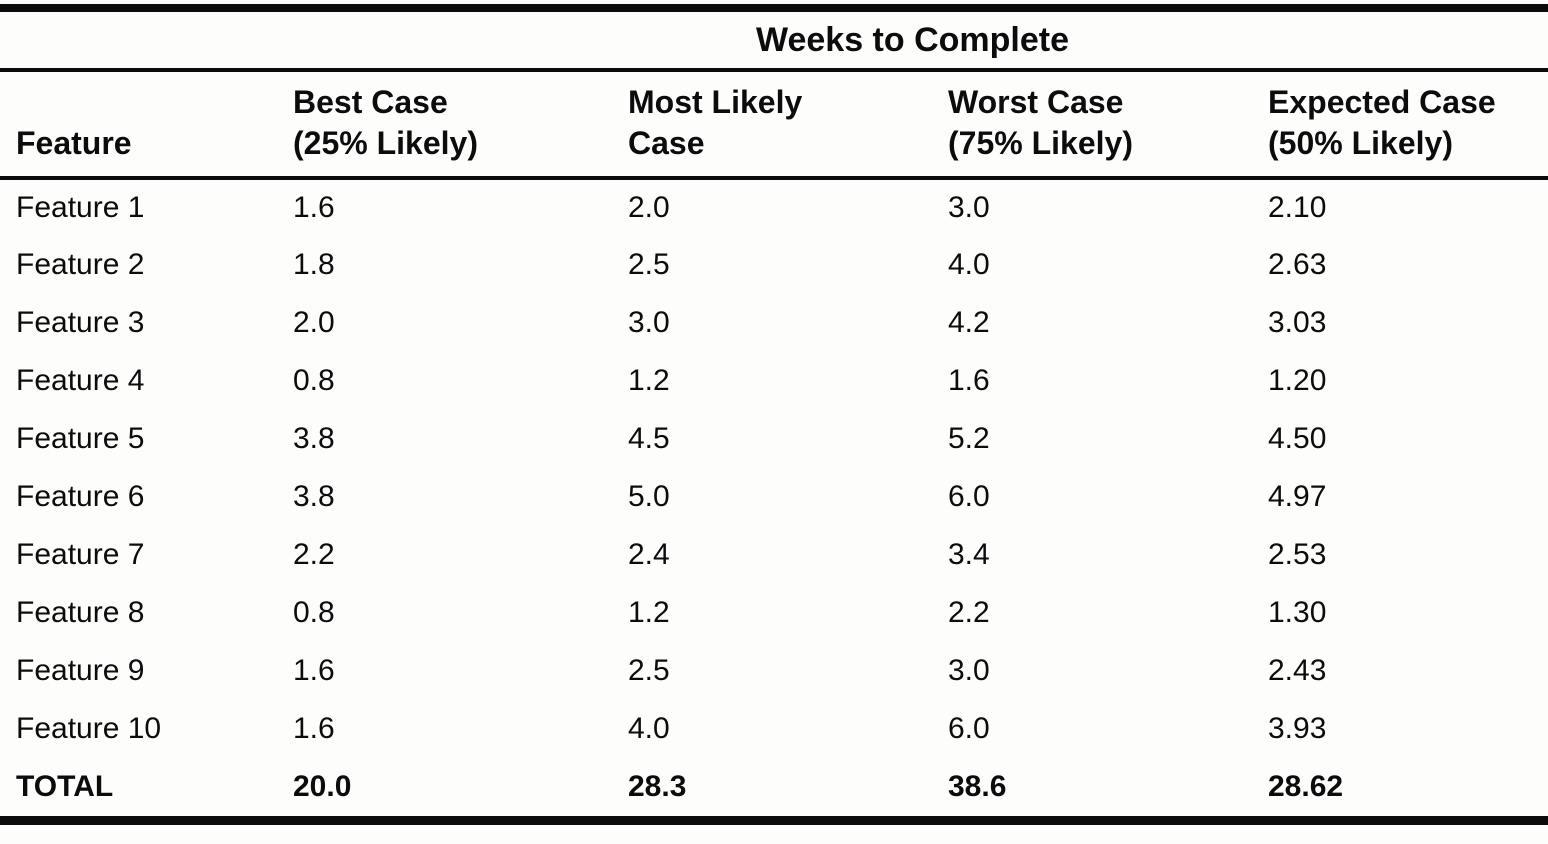  I want to click on table-row: Feature 10 1.6 4.0 6.0 3.93, so click(774, 729).